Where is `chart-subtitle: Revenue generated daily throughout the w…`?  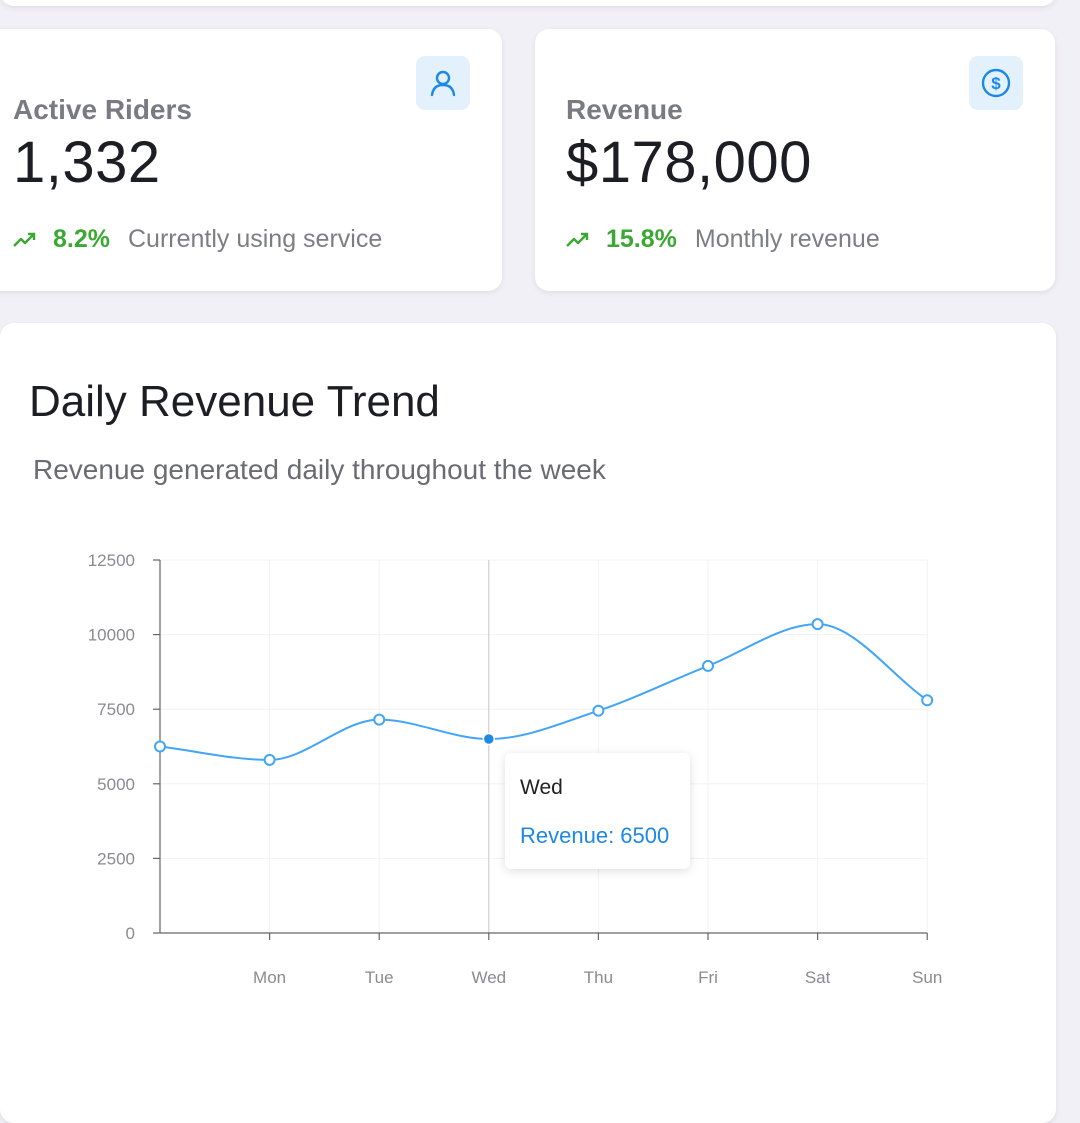
chart-subtitle: Revenue generated daily throughout the w… is located at coordinates (319, 469).